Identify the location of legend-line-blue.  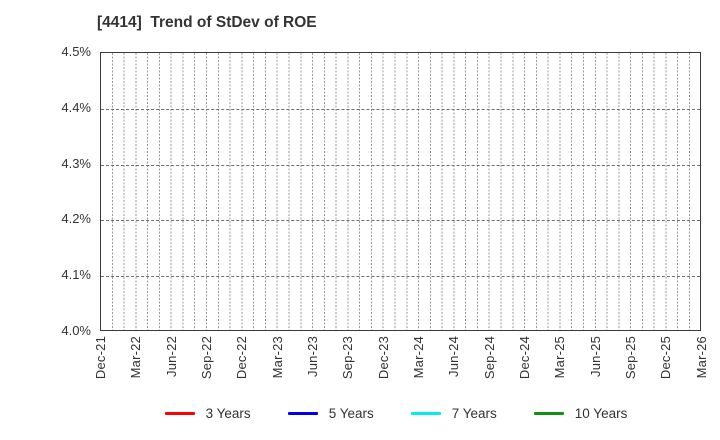
(302, 413).